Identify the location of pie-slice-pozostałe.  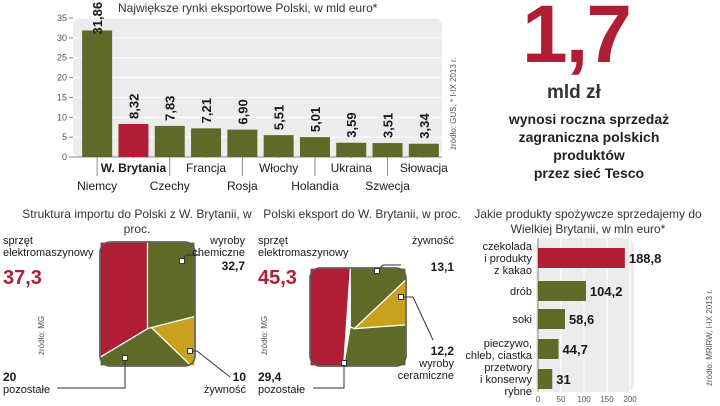
(374, 345).